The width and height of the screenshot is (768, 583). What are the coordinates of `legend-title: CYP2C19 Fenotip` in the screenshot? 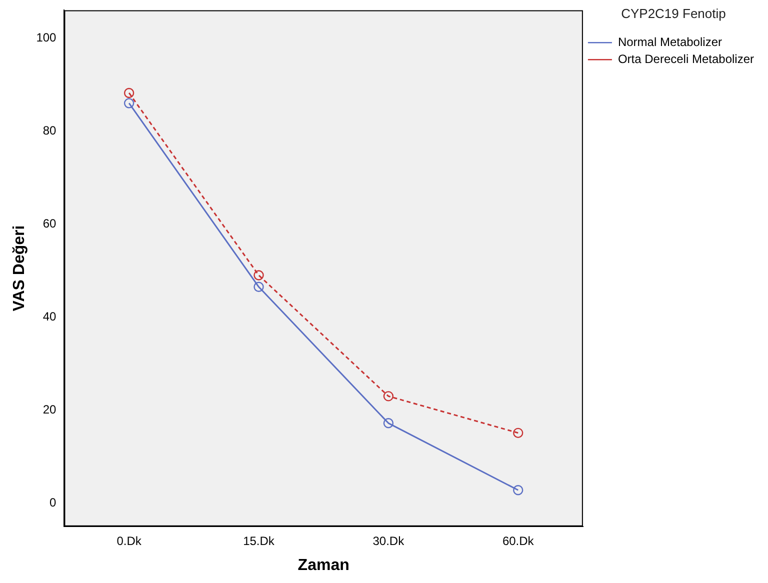 It's located at (673, 14).